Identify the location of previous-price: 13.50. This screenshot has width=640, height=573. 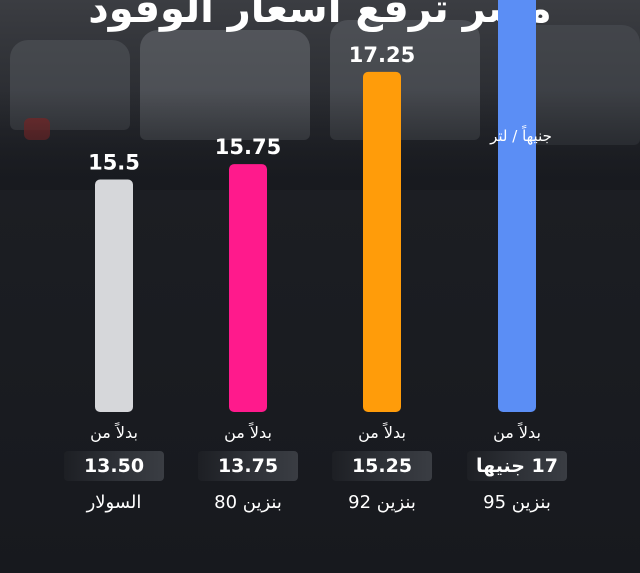
(114, 466).